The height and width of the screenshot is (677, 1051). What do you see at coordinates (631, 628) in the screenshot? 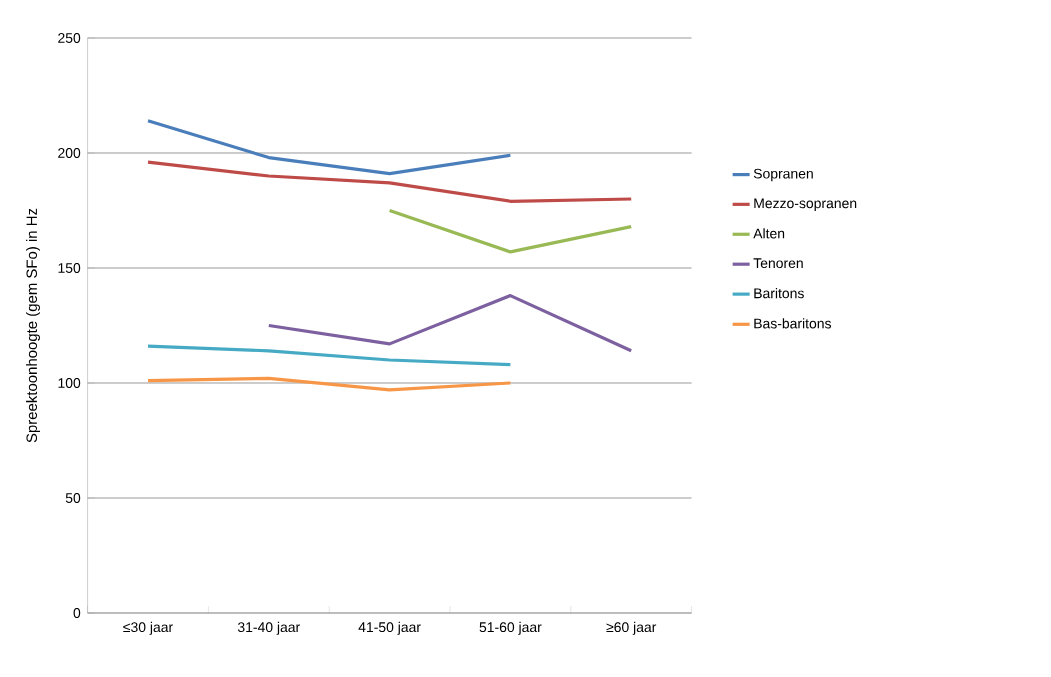
I see `x-tick-label: ≥60 jaar` at bounding box center [631, 628].